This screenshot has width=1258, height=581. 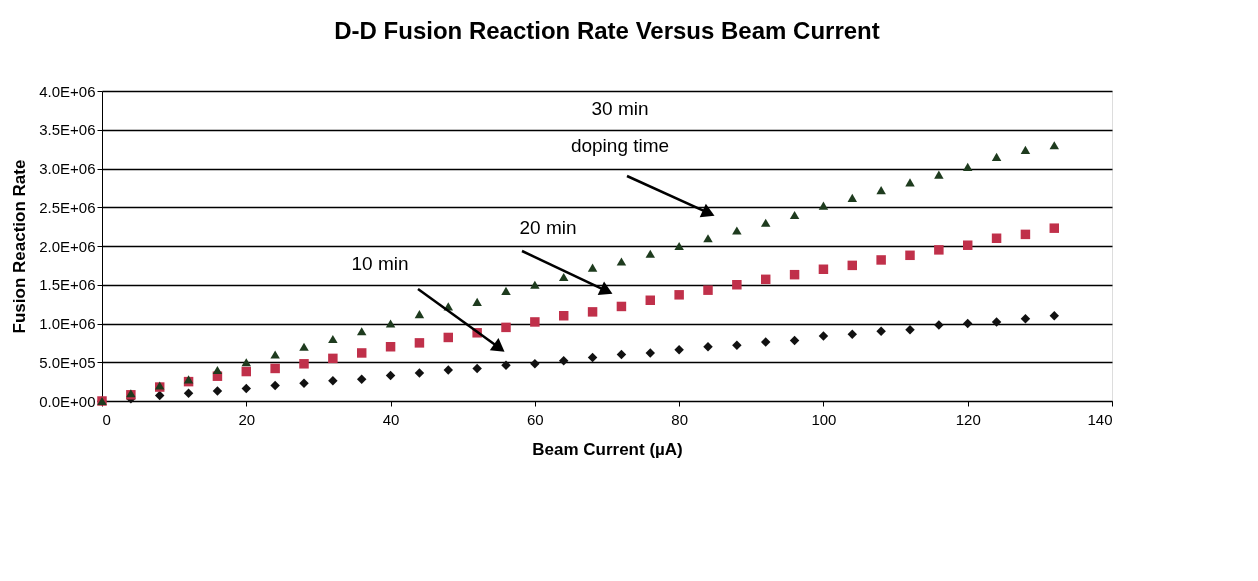 What do you see at coordinates (67, 91) in the screenshot?
I see `y-tick-label: 4.0E+06` at bounding box center [67, 91].